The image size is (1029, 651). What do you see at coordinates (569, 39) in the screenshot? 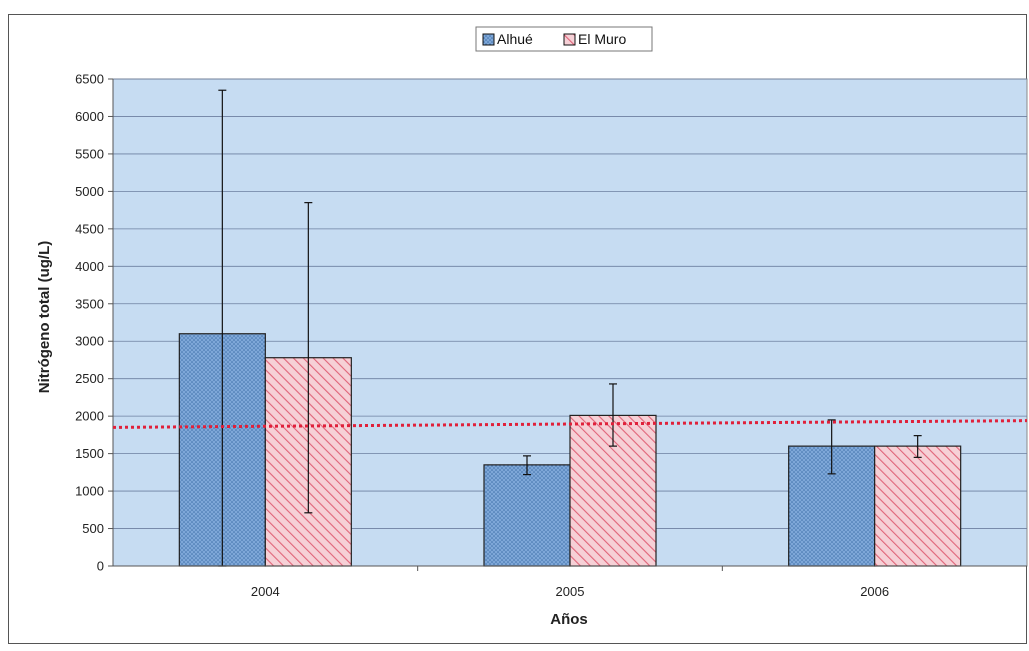
I see `legend-swatch-el-muro` at bounding box center [569, 39].